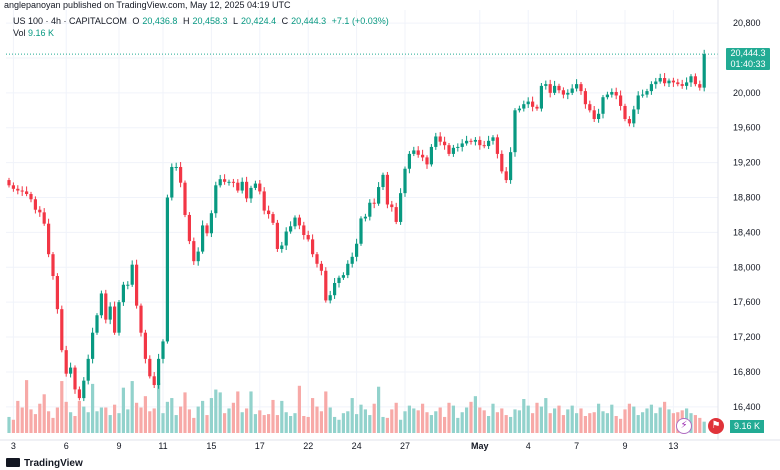 This screenshot has width=780, height=470. What do you see at coordinates (716, 426) in the screenshot?
I see `us-flag-icon: ⚑` at bounding box center [716, 426].